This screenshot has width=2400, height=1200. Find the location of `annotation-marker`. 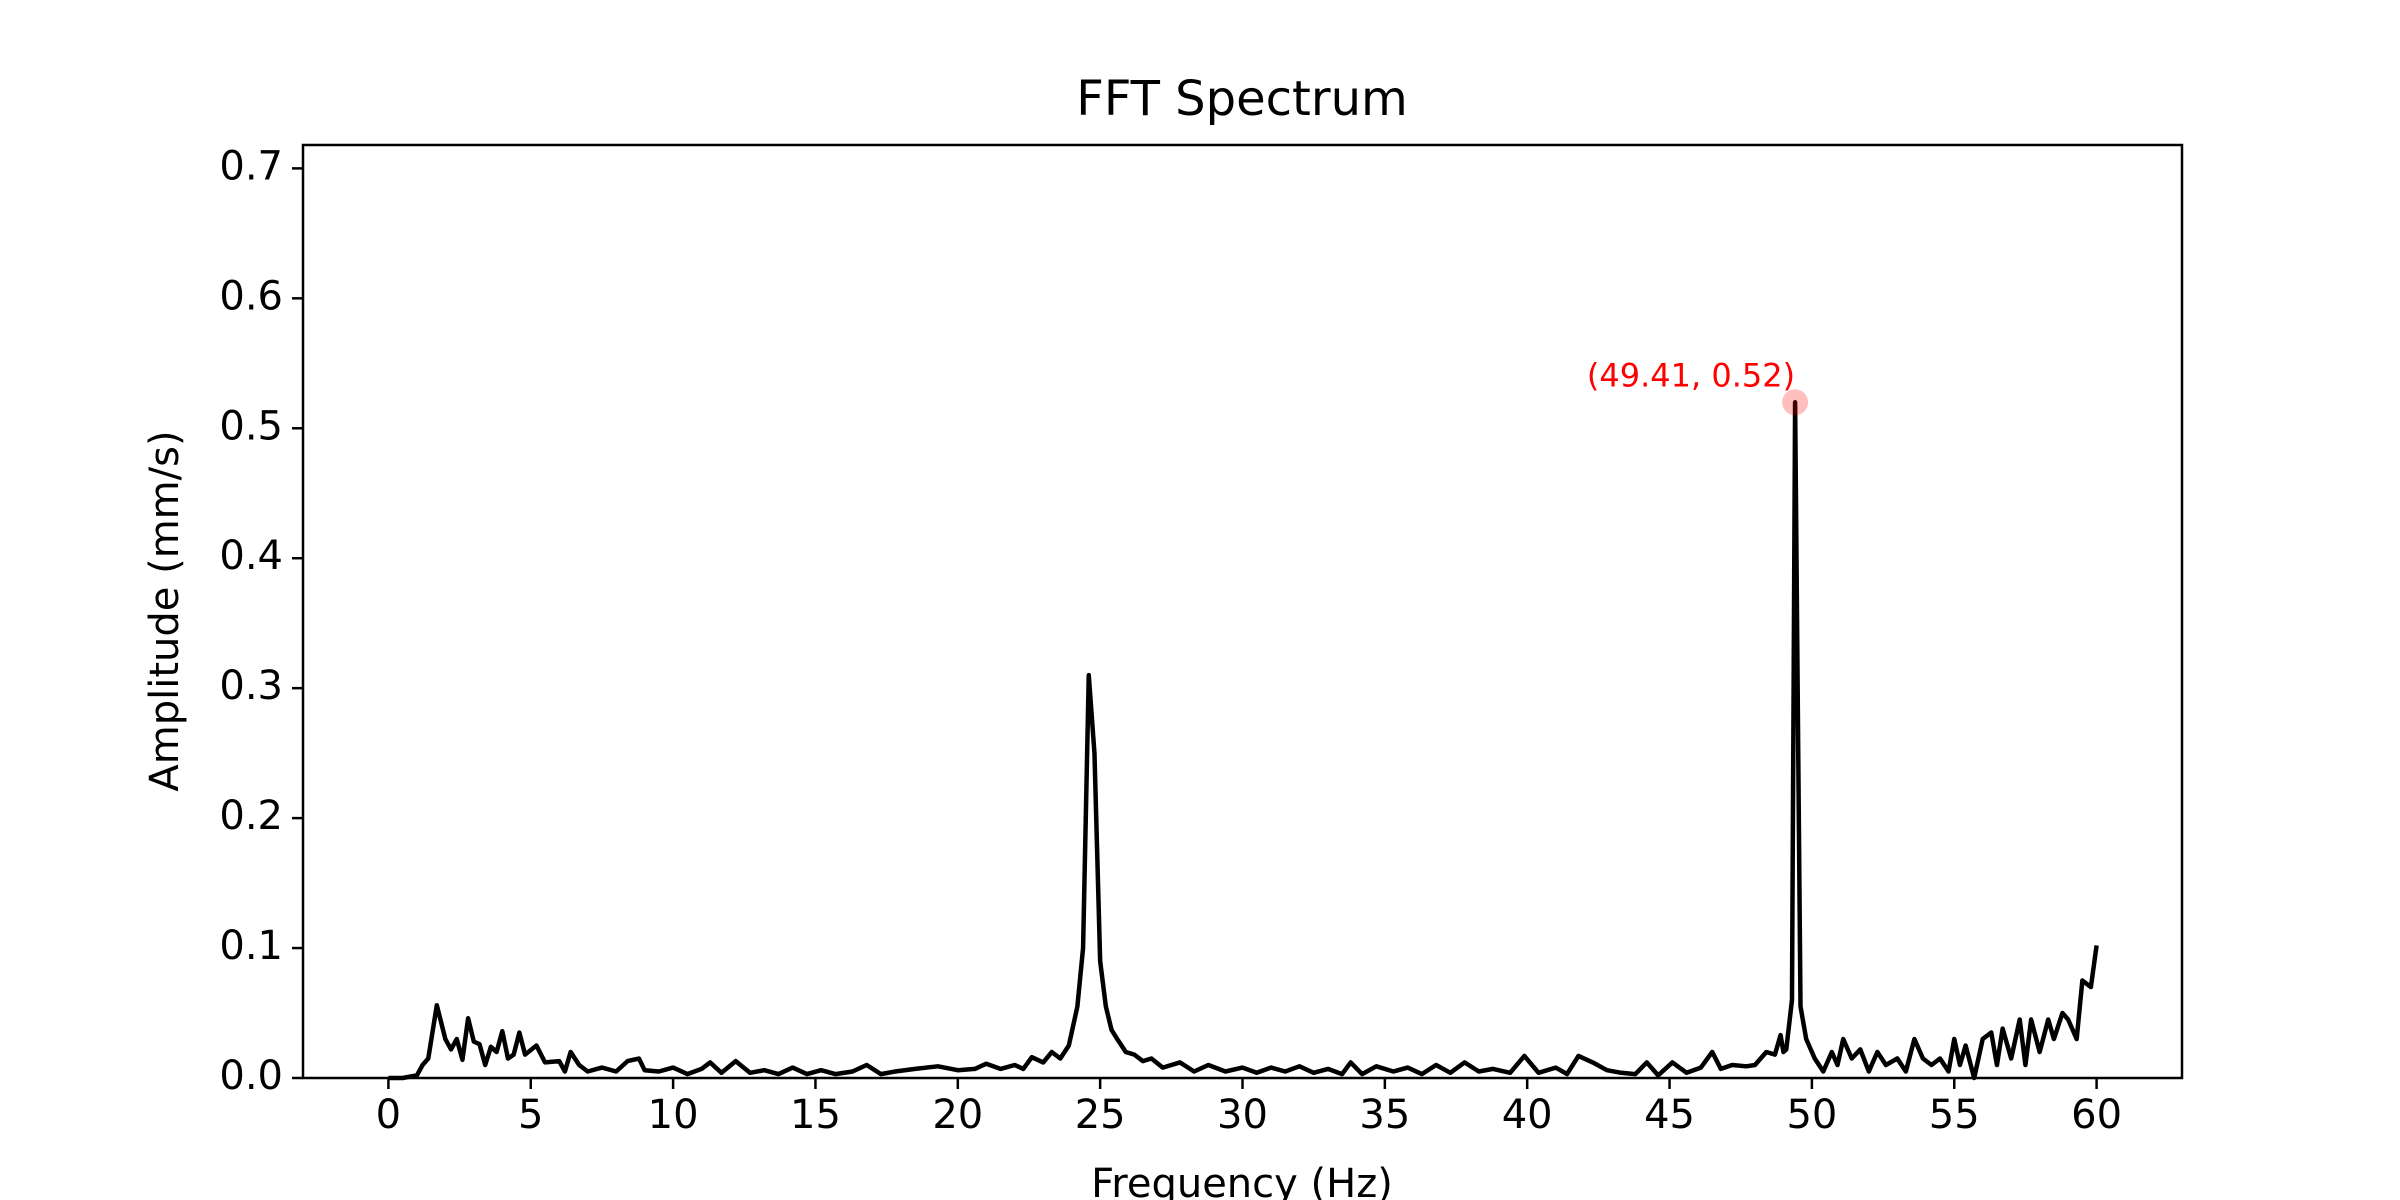

annotation-marker is located at coordinates (1795, 402).